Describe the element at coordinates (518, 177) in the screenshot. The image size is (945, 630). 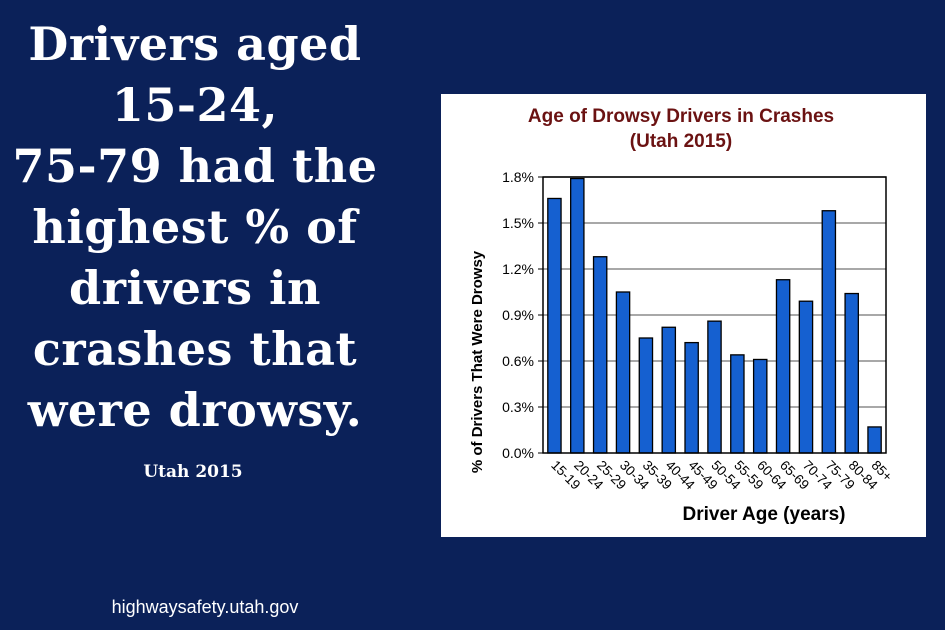
I see `y-tick-label: 1.8%` at that location.